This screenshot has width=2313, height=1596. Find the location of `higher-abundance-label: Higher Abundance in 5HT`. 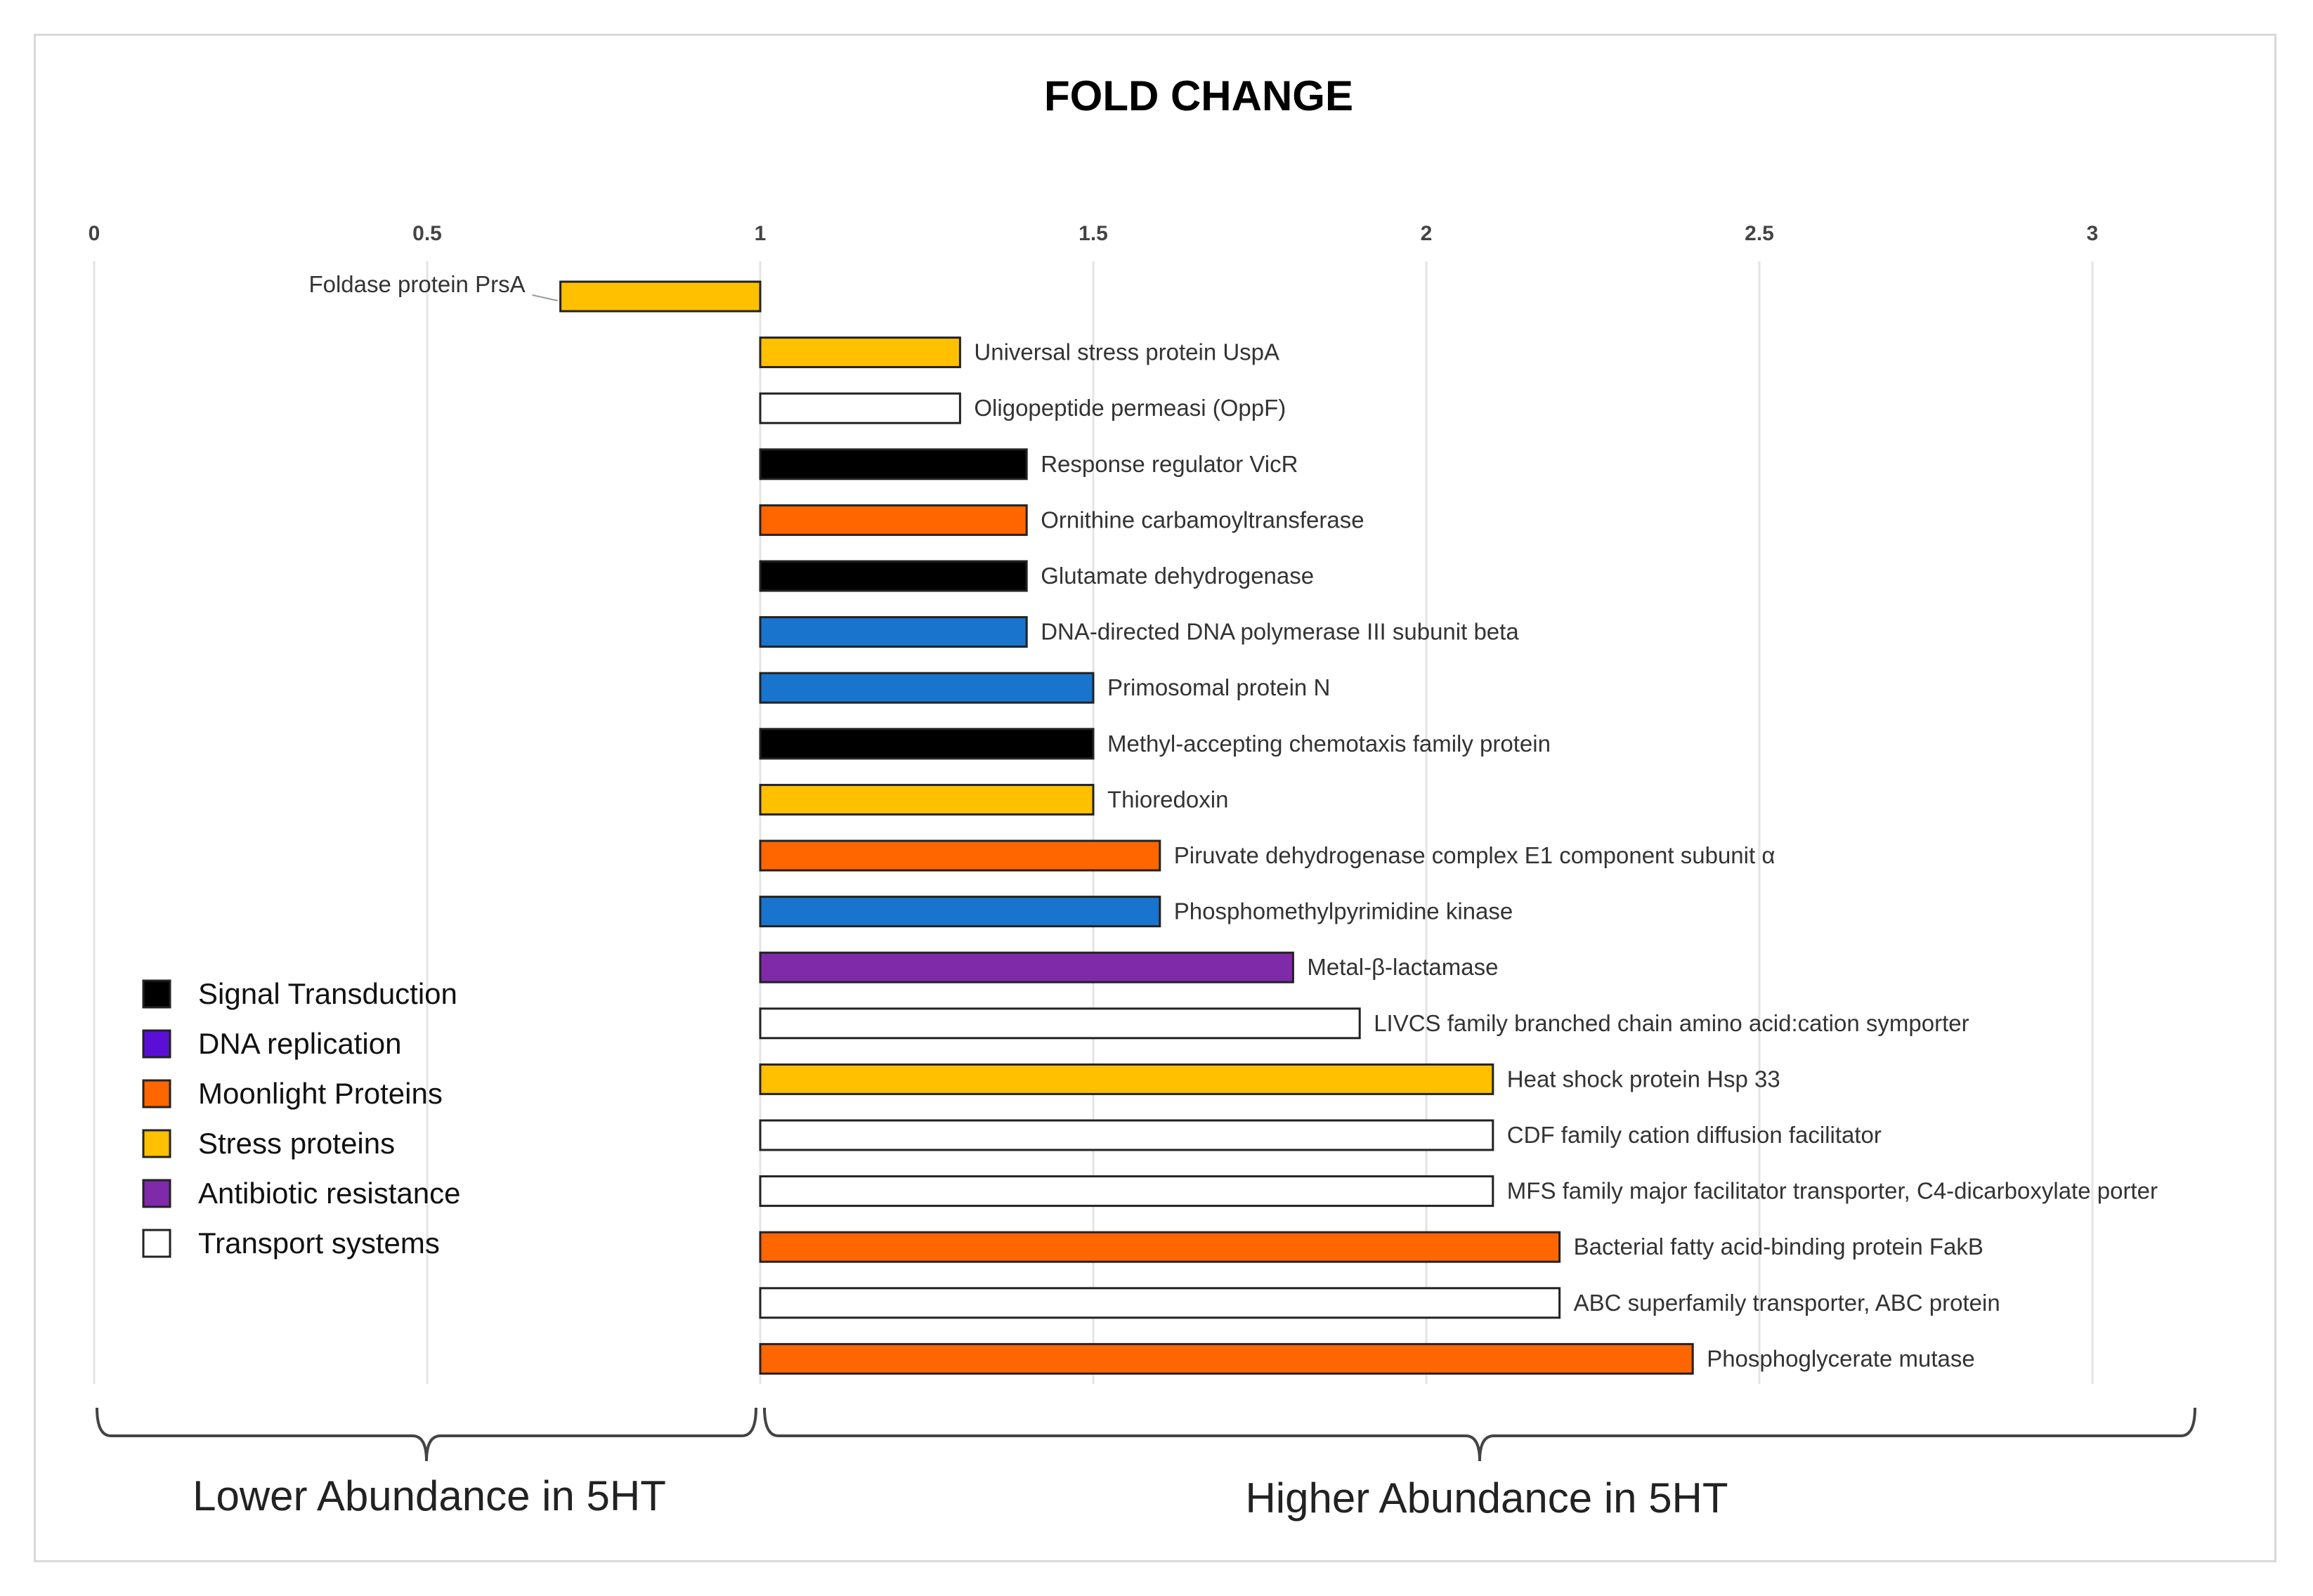

higher-abundance-label: Higher Abundance in 5HT is located at coordinates (1486, 1498).